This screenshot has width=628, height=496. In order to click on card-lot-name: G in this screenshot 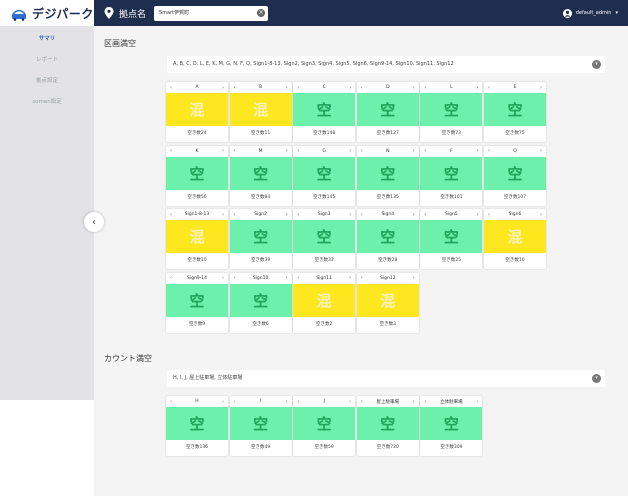, I will do `click(324, 151)`.